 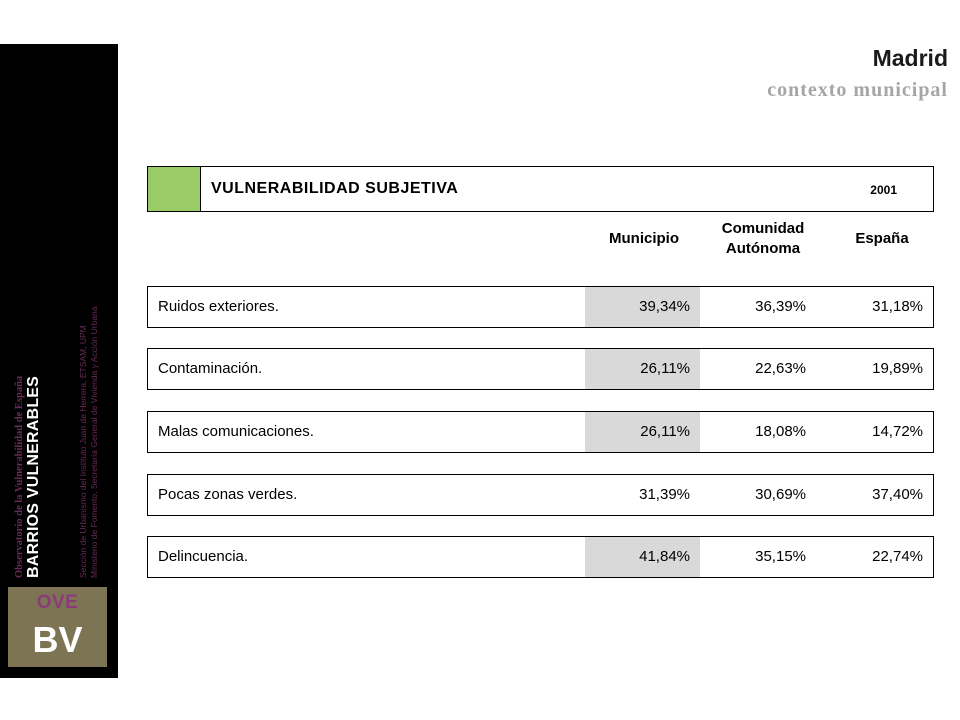 I want to click on table-row: Contaminación. 26,11% 22,63% 19,89%, so click(x=540, y=369).